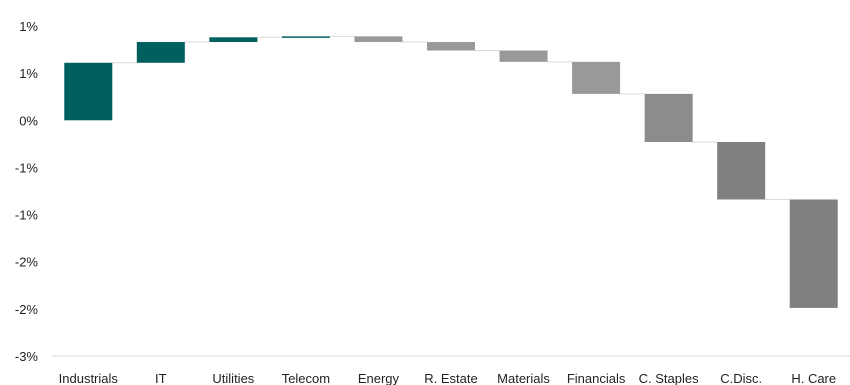 The height and width of the screenshot is (385, 850). What do you see at coordinates (596, 378) in the screenshot?
I see `x-tick-label: Financials` at bounding box center [596, 378].